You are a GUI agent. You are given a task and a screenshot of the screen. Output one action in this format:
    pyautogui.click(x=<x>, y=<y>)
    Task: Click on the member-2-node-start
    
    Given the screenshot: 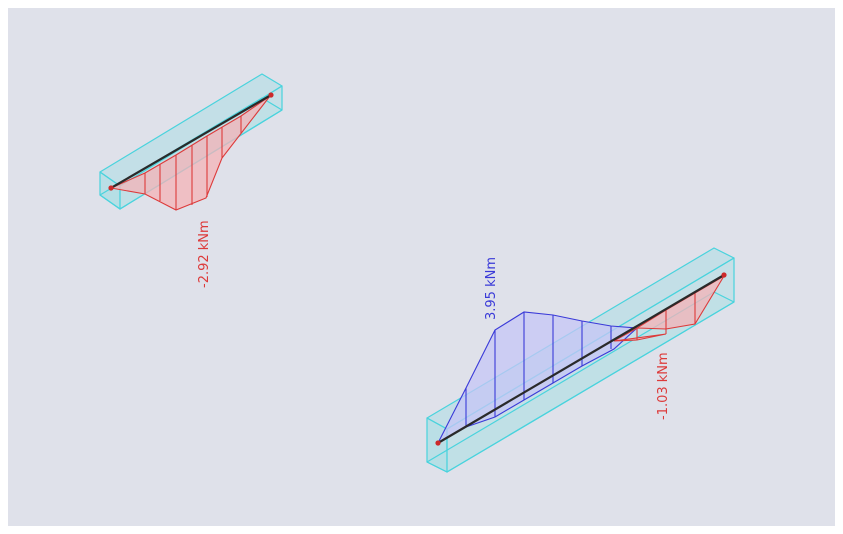 What is the action you would take?
    pyautogui.click(x=438, y=443)
    